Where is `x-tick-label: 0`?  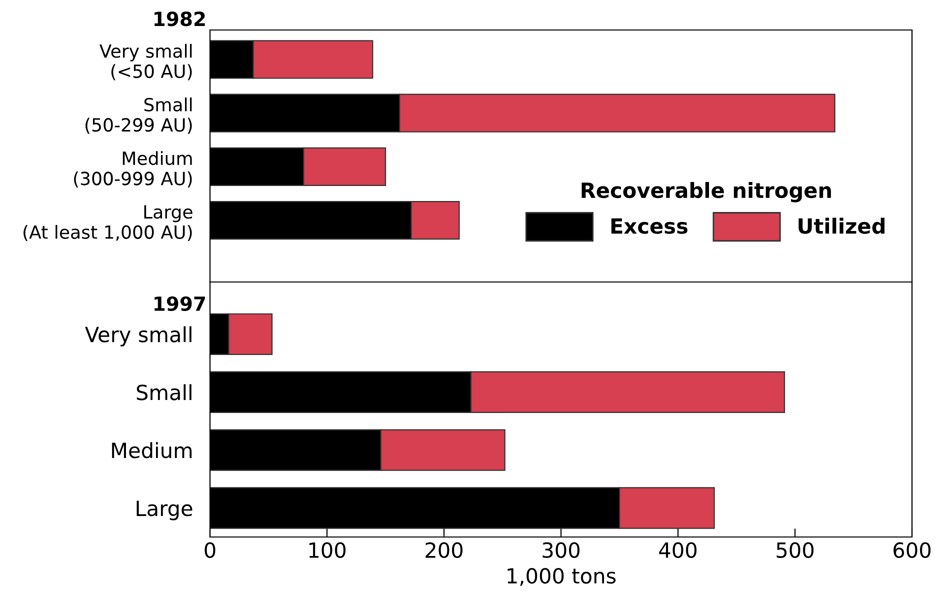 x-tick-label: 0 is located at coordinates (210, 550).